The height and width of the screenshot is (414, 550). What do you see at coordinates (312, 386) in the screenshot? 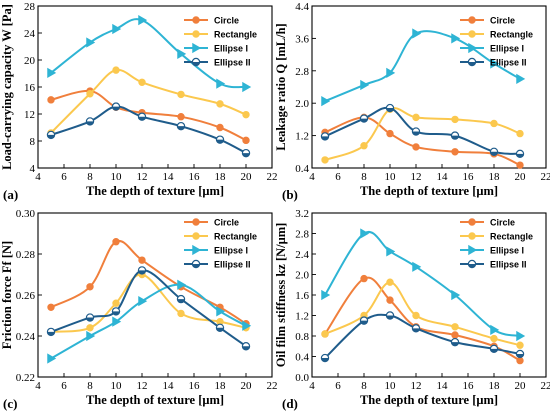
I see `panel-4-x-tick-label-0: 4` at bounding box center [312, 386].